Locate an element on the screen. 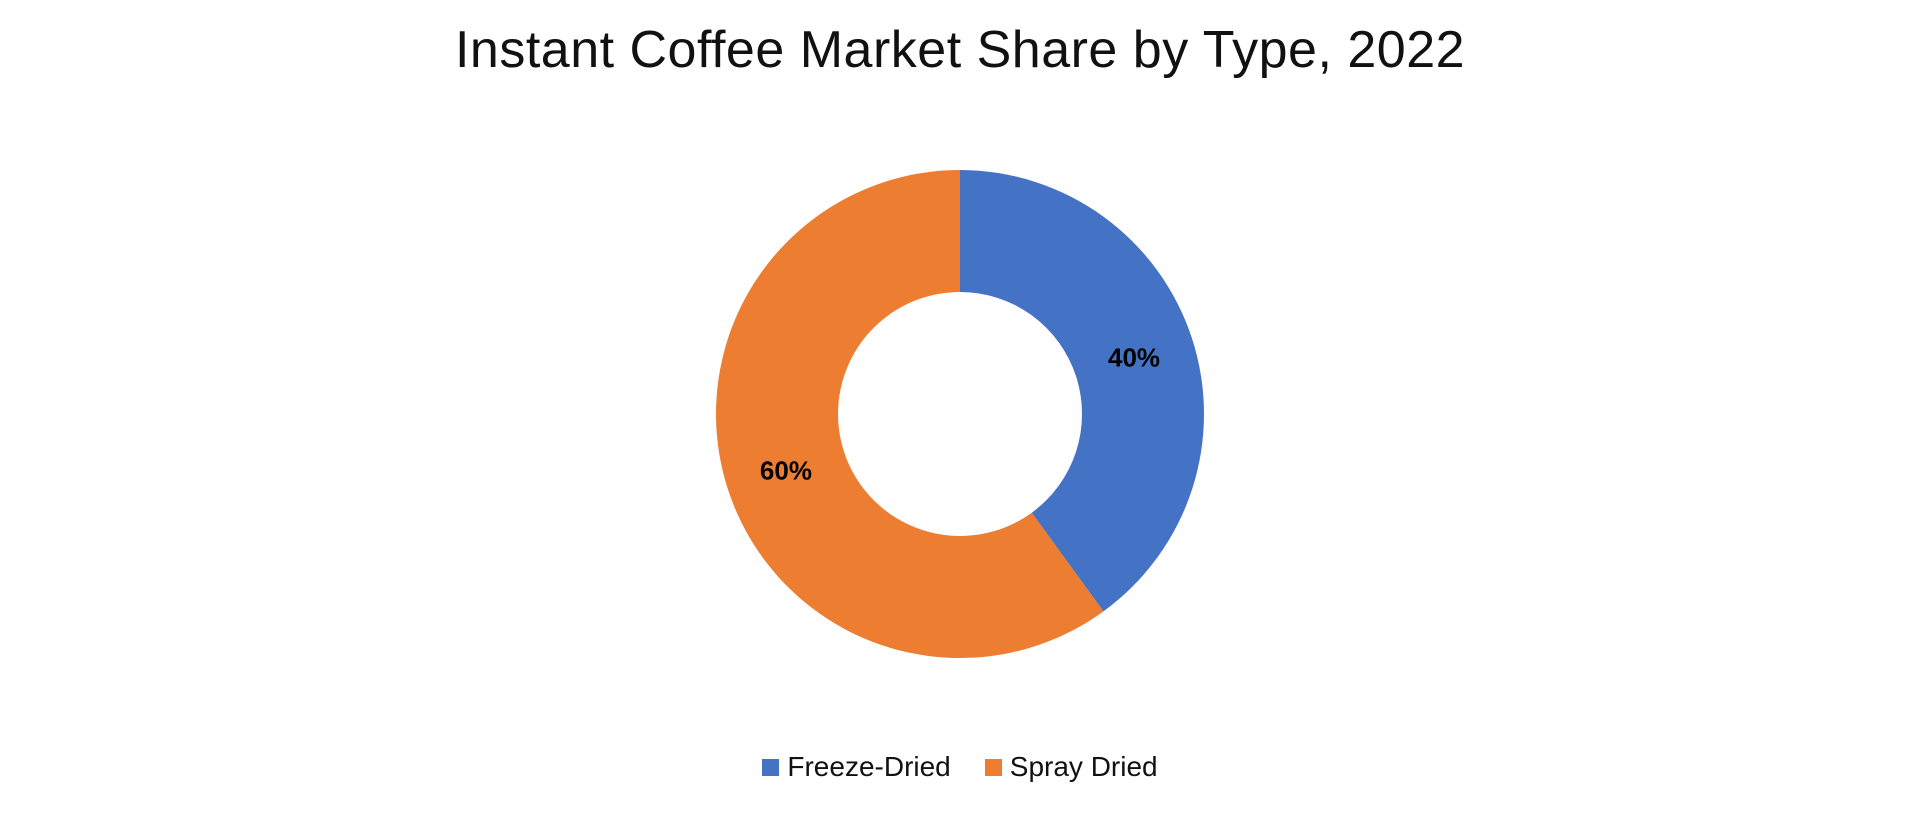 Image resolution: width=1920 pixels, height=818 pixels. legend-item-freeze-dried: Freeze-Dried is located at coordinates (856, 767).